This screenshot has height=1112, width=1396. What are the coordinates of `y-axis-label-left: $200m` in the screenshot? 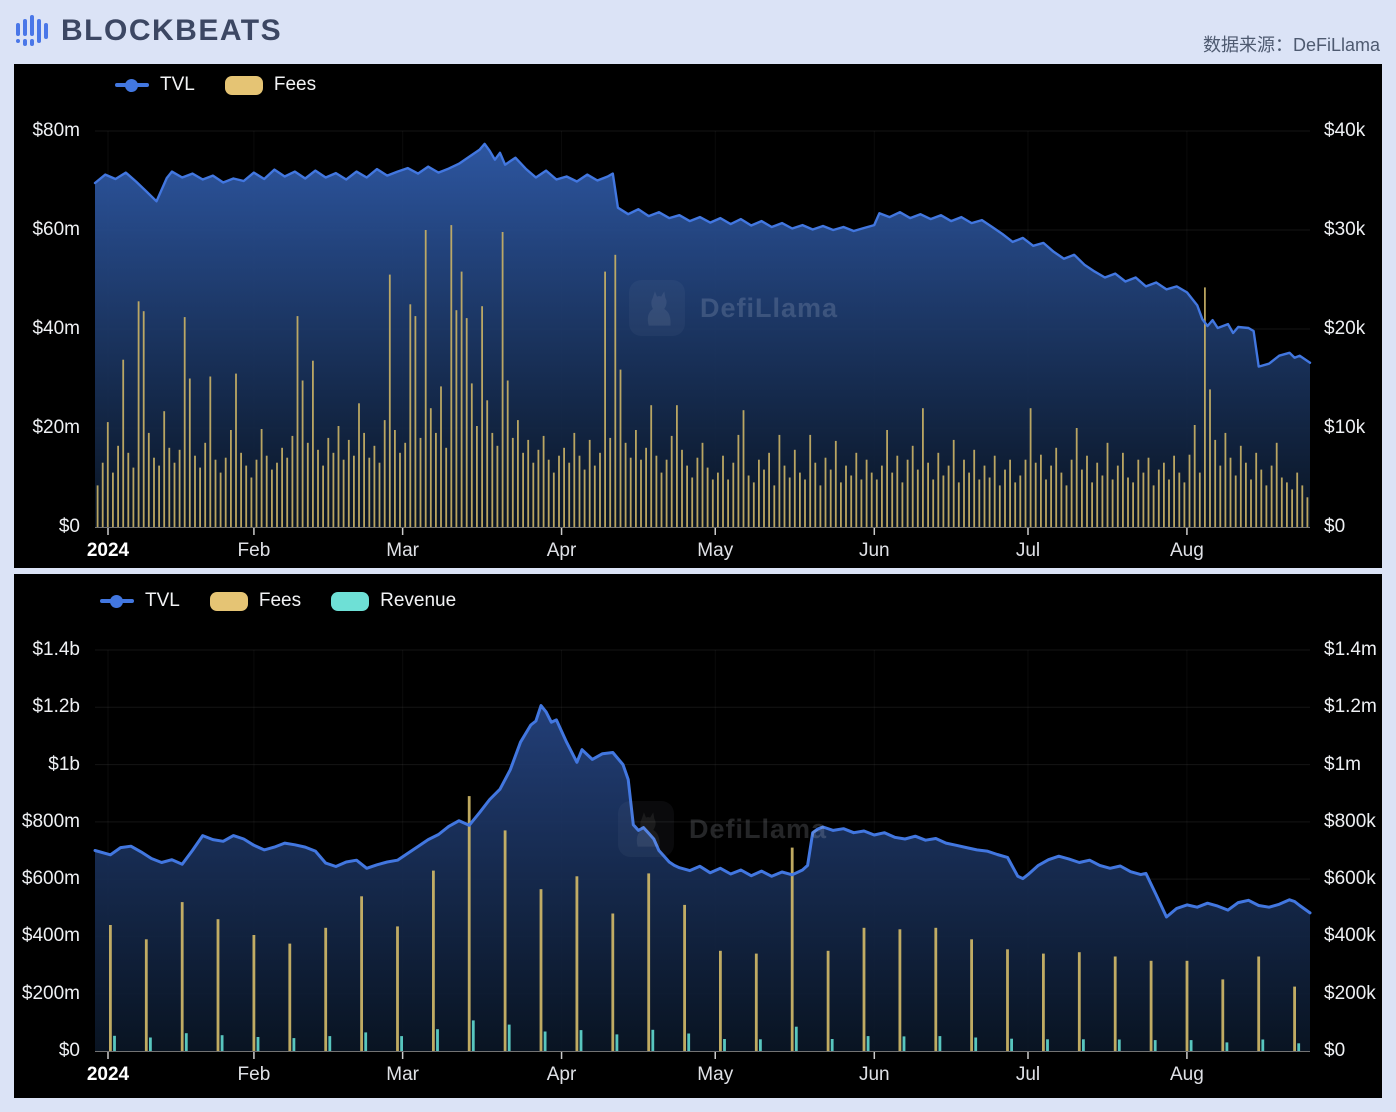 It's located at (50, 993).